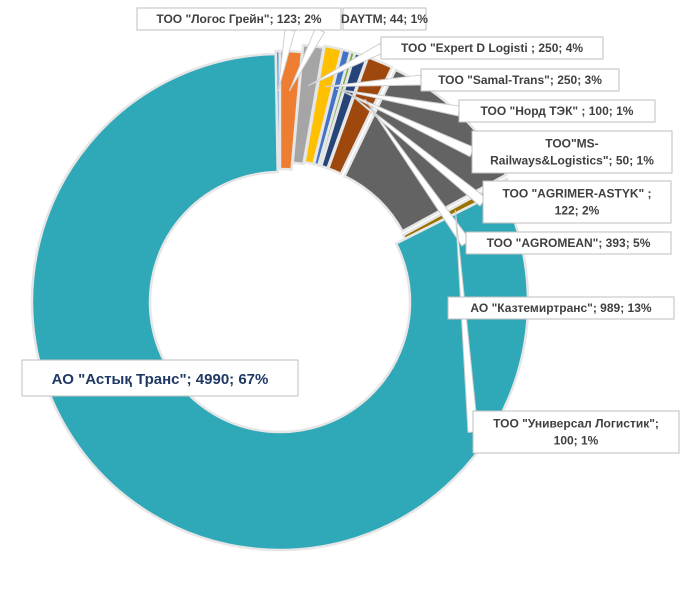 This screenshot has height=603, width=683. Describe the element at coordinates (576, 441) in the screenshot. I see `data-label-text-9-1: 100; 1%` at that location.